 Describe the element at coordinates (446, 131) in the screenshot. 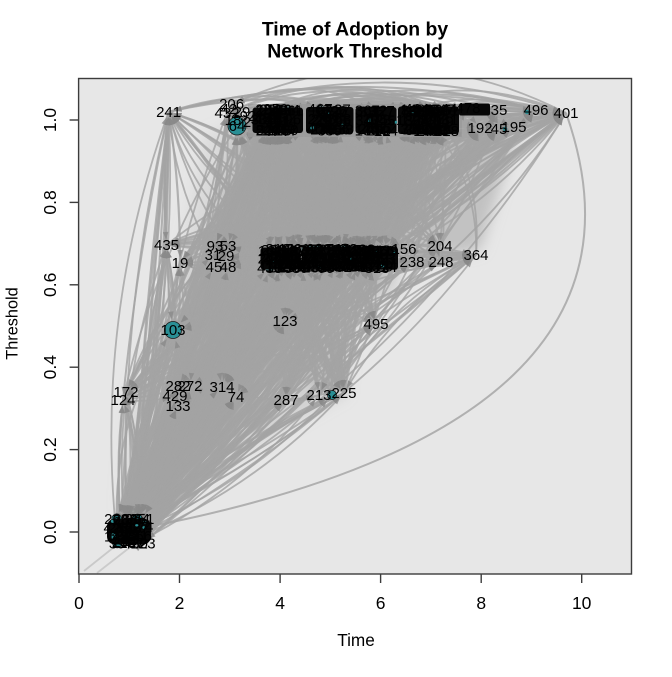

I see `svg-text: 128` at that location.